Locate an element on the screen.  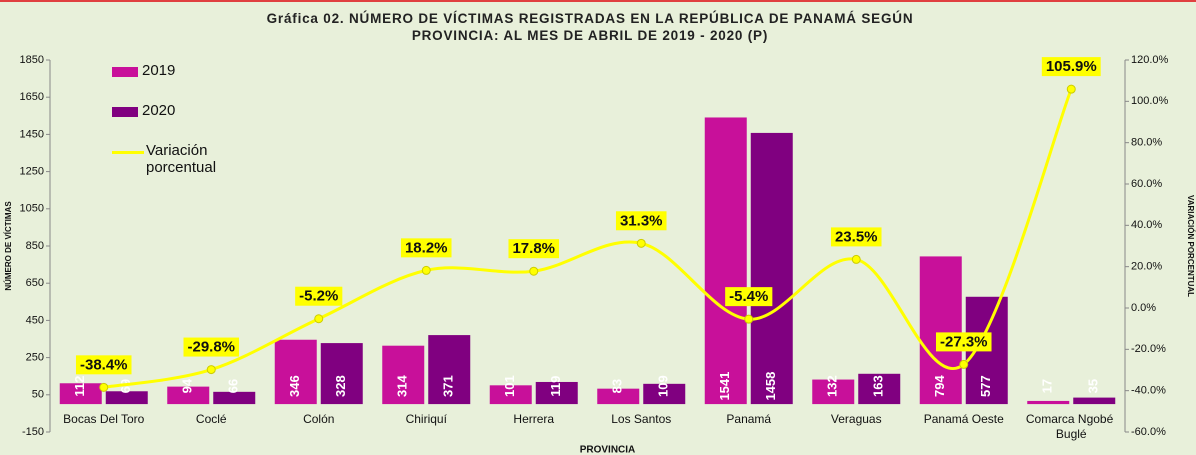
bar-value-label: 35 is located at coordinates (1093, 386).